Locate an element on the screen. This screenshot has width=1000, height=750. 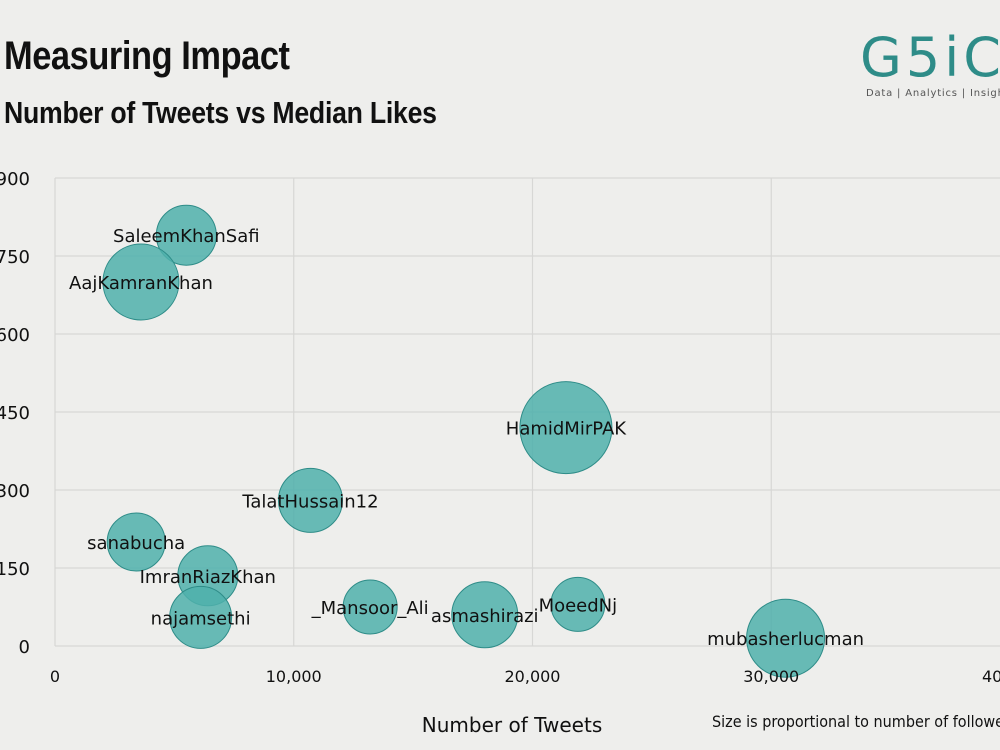
chart-title: Measuring Impact is located at coordinates (147, 56).